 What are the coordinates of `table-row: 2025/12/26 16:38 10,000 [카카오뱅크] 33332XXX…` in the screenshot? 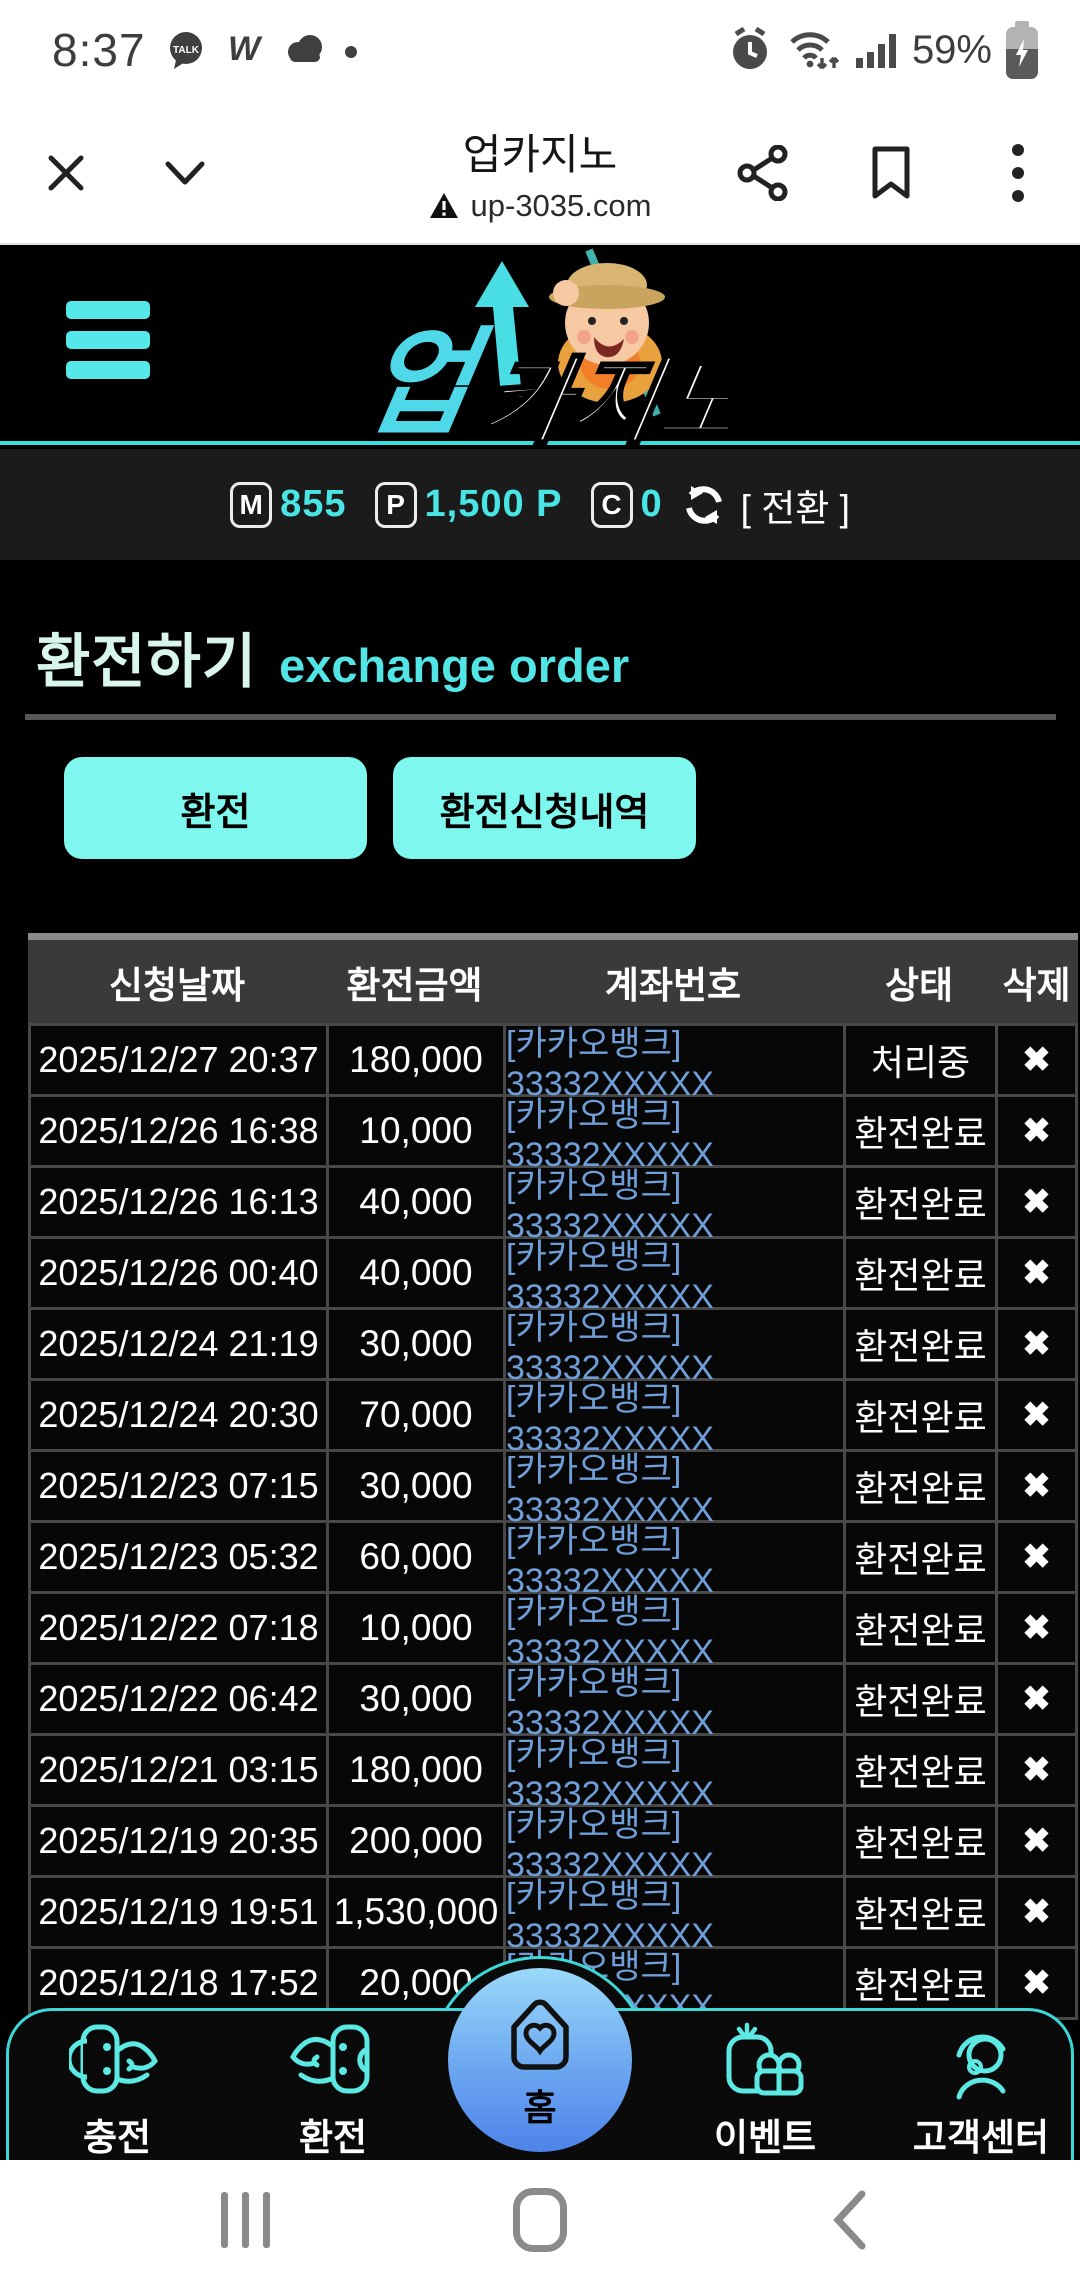 It's located at (553, 1134).